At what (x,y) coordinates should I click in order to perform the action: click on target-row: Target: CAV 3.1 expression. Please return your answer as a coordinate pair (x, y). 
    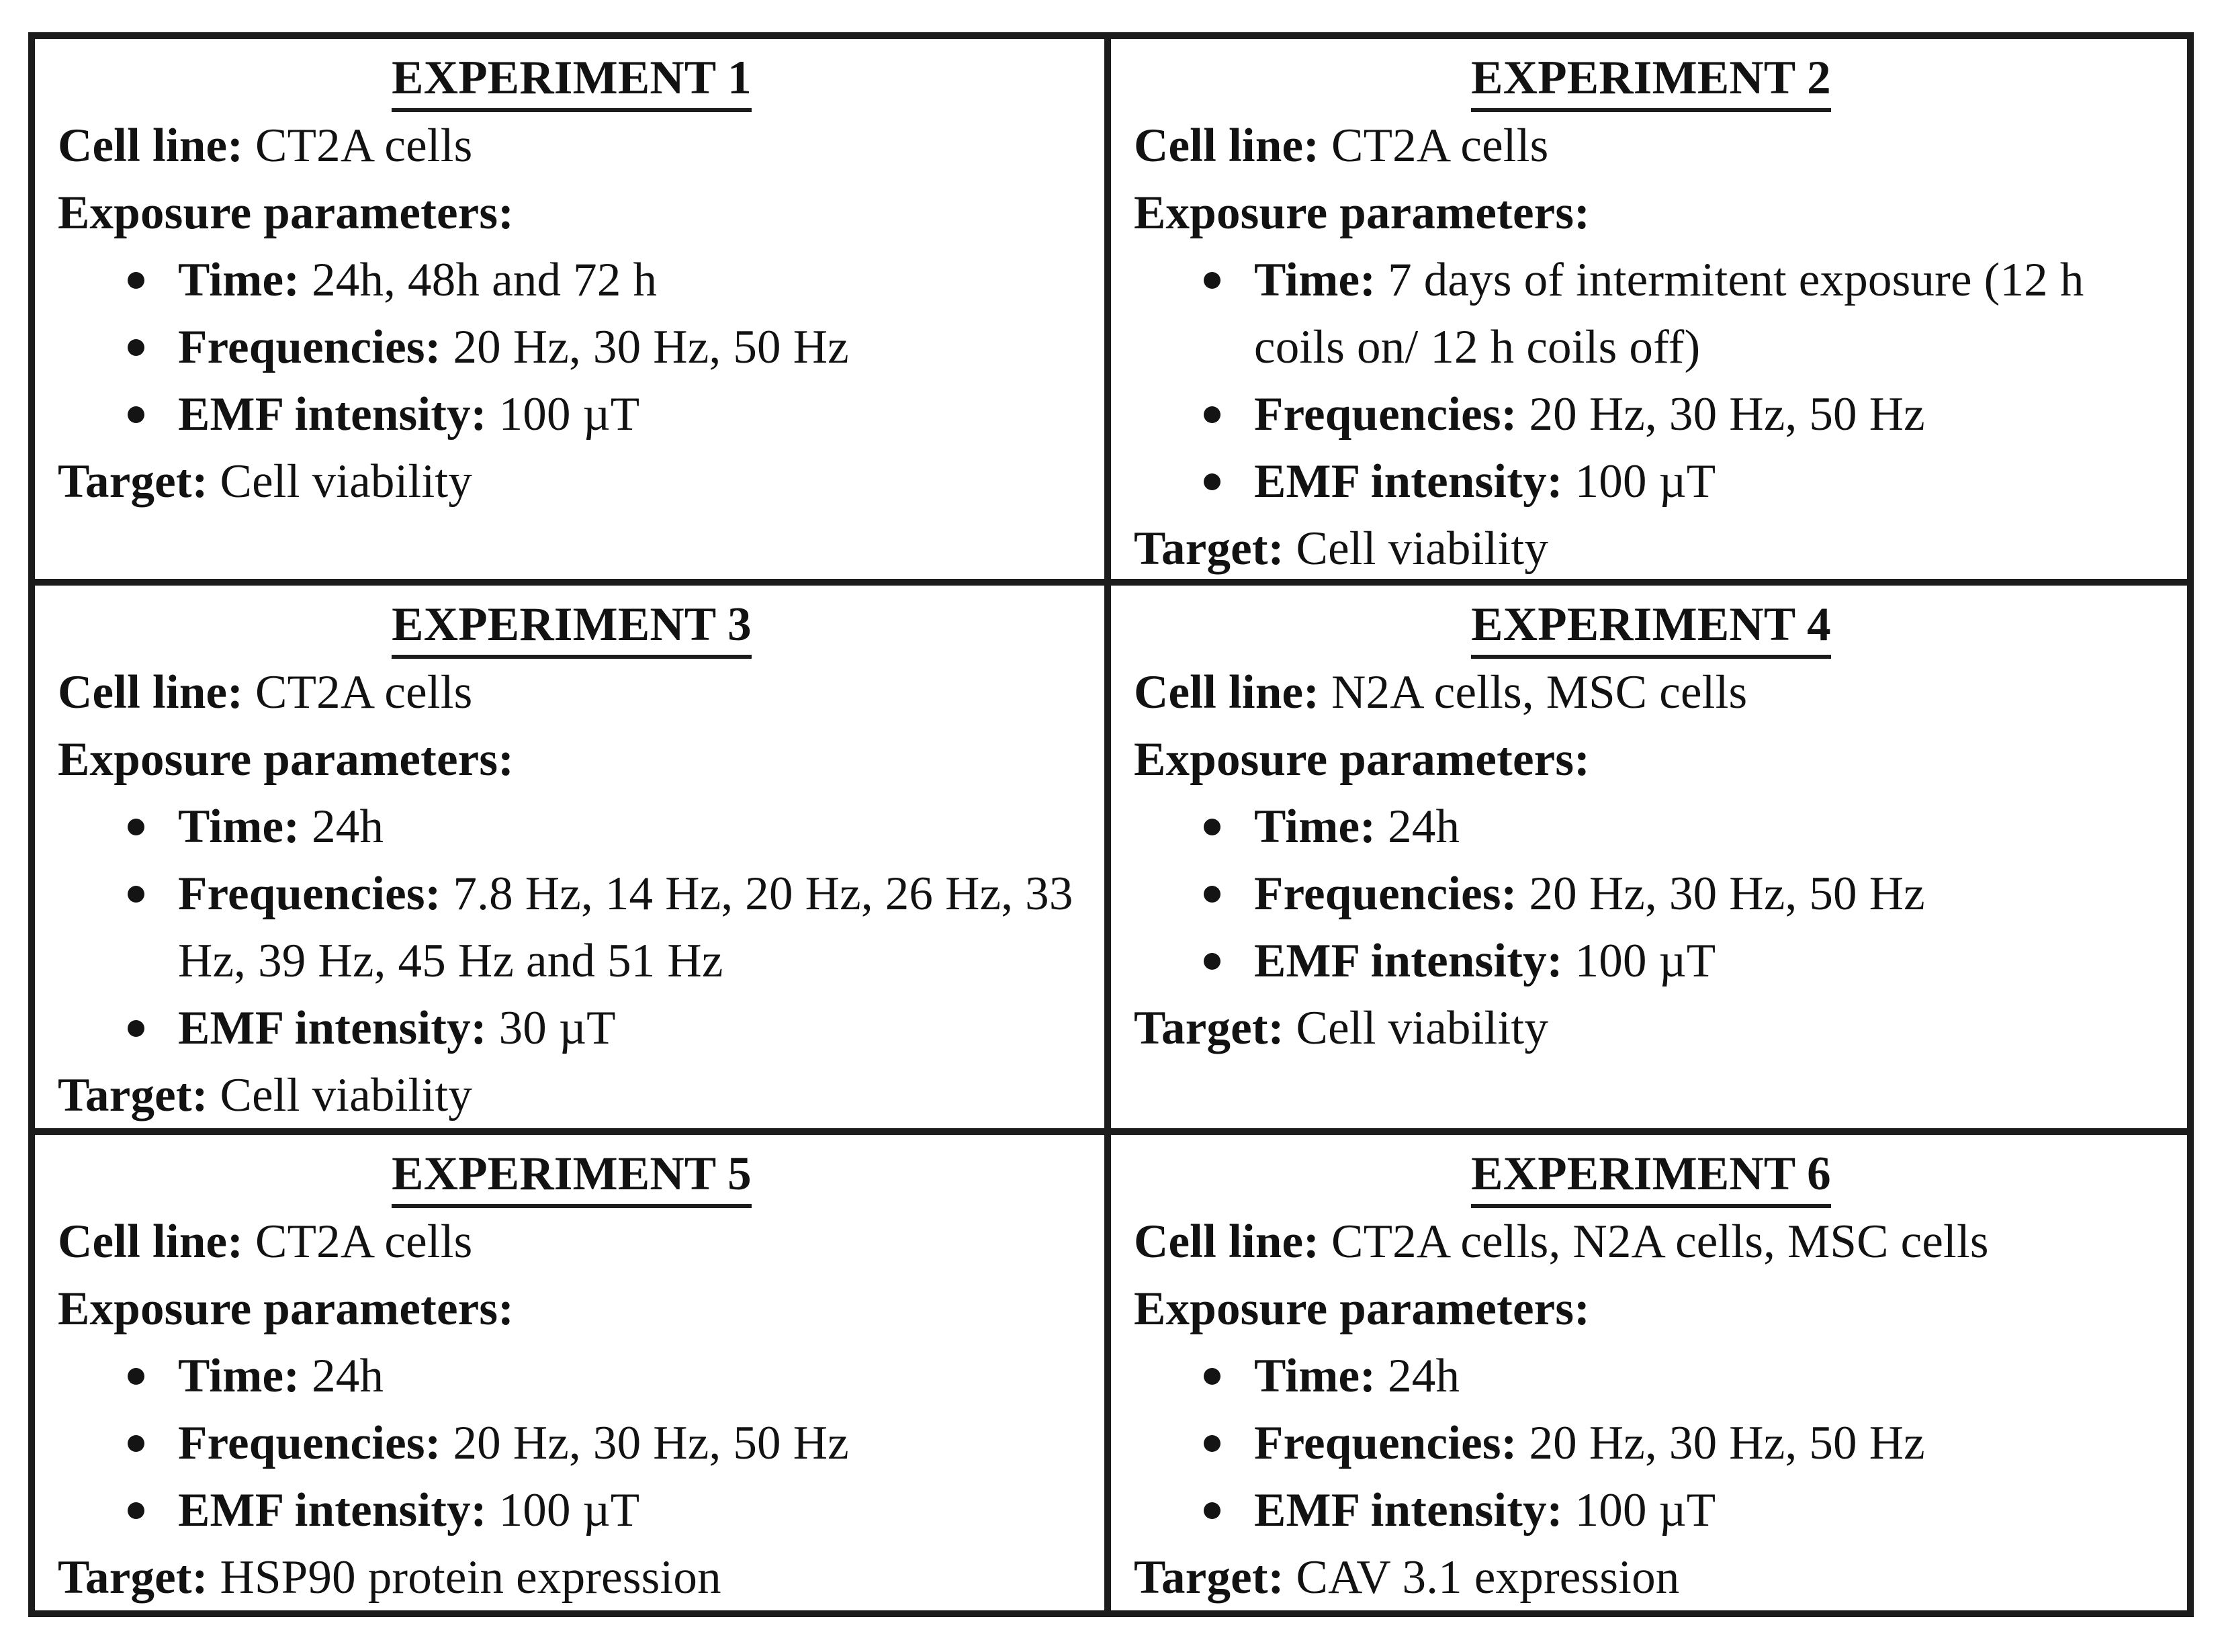
    Looking at the image, I should click on (1651, 1577).